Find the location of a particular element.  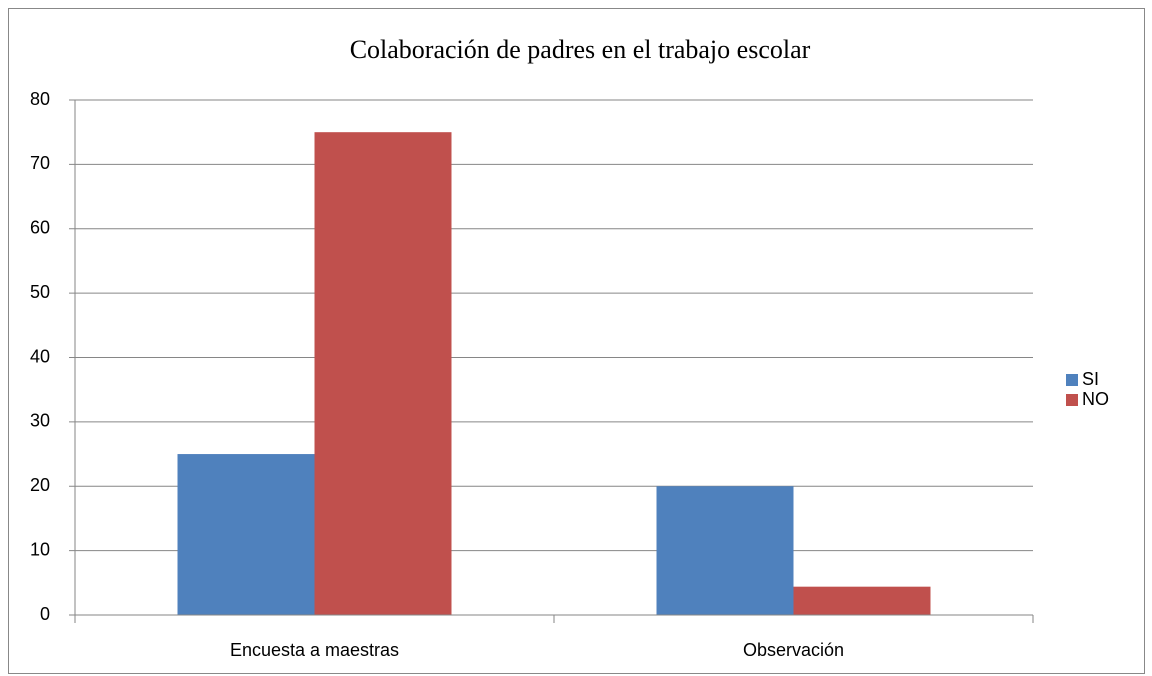

x-tick-label: Observación is located at coordinates (793, 650).